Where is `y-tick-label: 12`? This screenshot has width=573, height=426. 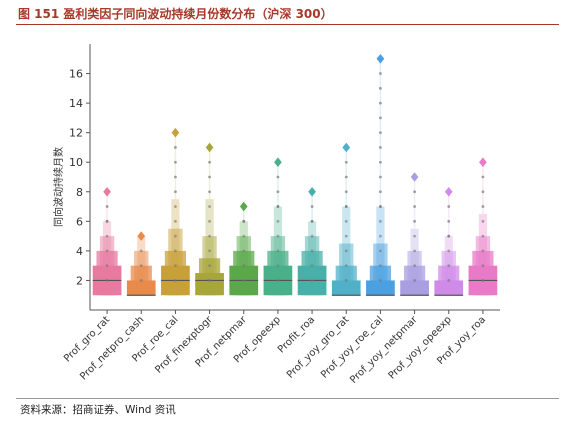 y-tick-label: 12 is located at coordinates (76, 133).